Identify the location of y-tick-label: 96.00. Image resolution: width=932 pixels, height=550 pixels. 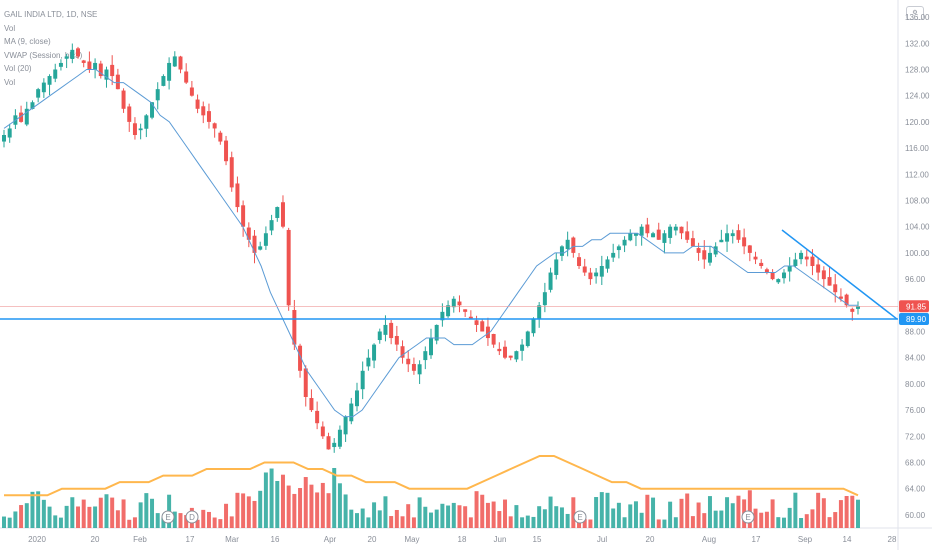
(915, 279).